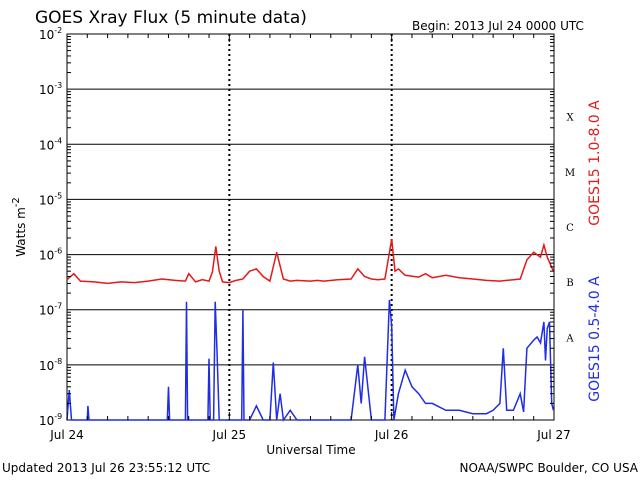  I want to click on x-tick-label: Jul 24, so click(66, 435).